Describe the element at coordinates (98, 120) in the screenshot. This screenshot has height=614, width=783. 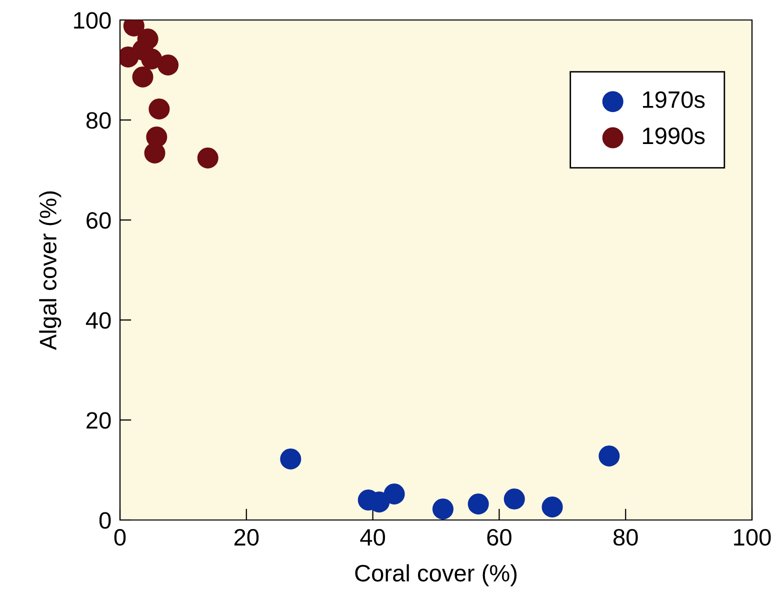
I see `y-tick-label: 80` at that location.